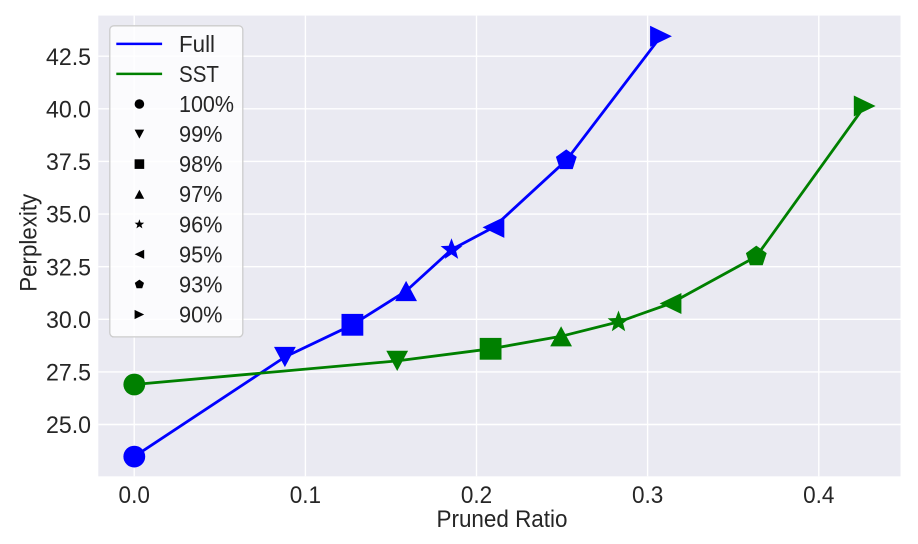 The width and height of the screenshot is (918, 544). What do you see at coordinates (201, 284) in the screenshot?
I see `svg-text: 93%` at bounding box center [201, 284].